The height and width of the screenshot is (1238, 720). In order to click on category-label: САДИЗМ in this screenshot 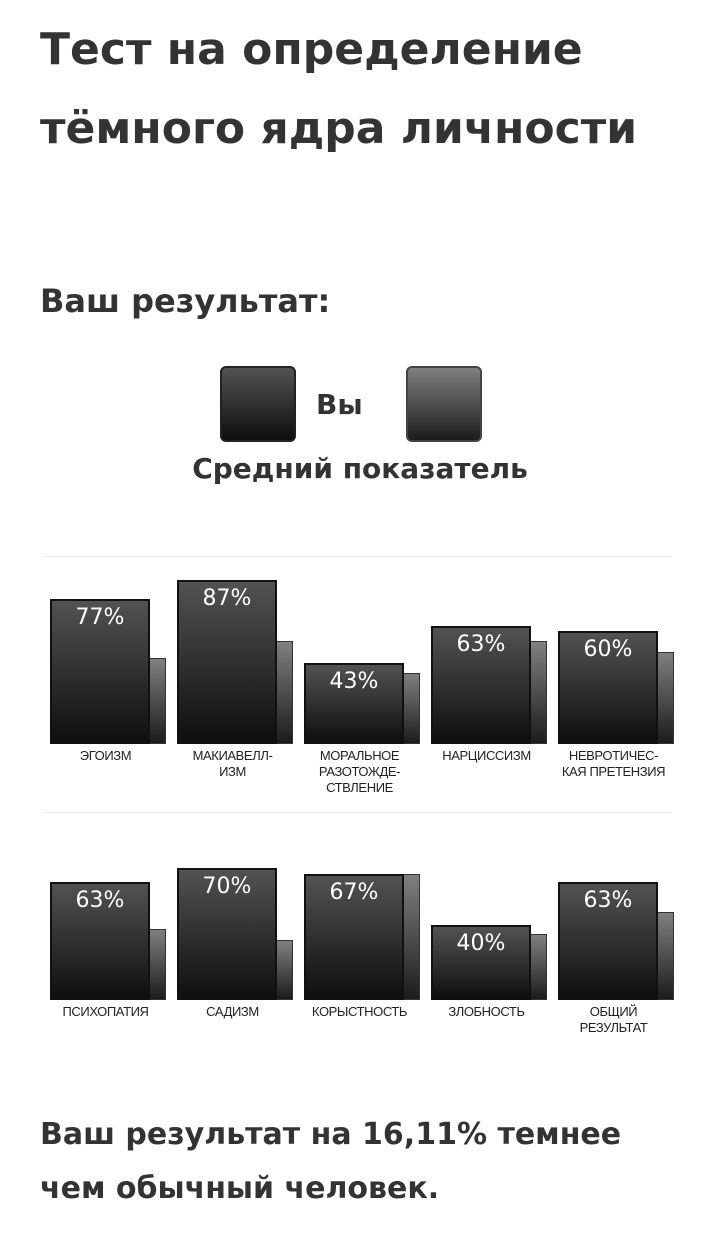, I will do `click(232, 1011)`.